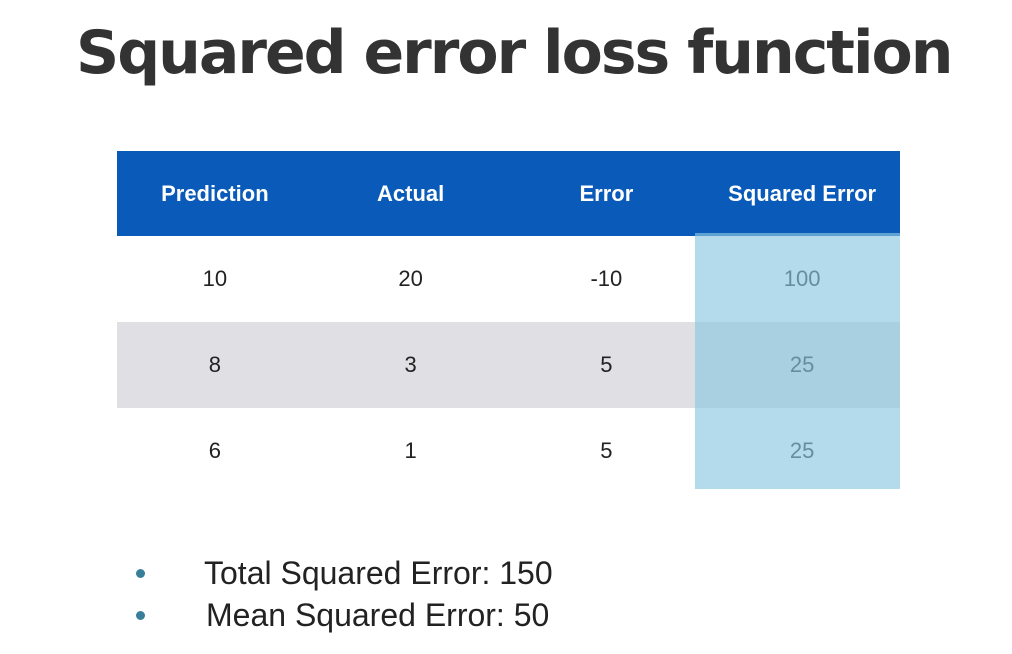  I want to click on header-prediction: Prediction, so click(215, 193).